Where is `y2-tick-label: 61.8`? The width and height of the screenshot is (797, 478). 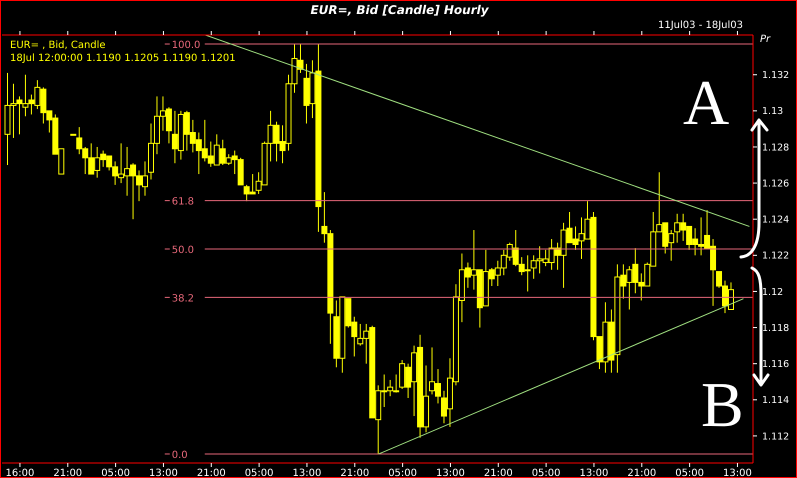
y2-tick-label: 61.8 is located at coordinates (183, 202).